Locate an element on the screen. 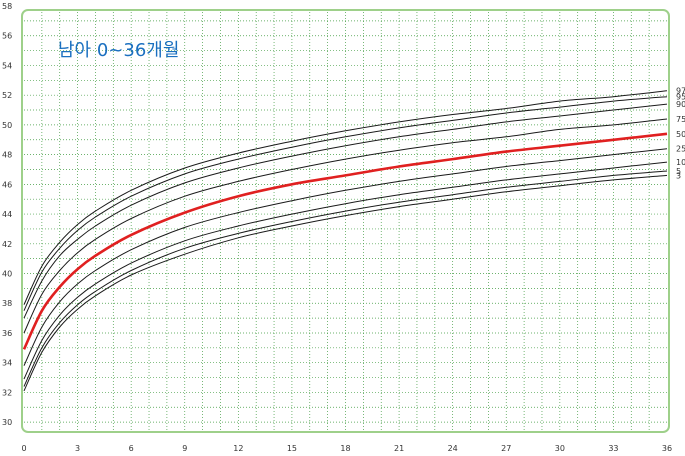 Image resolution: width=685 pixels, height=456 pixels. y-tick-label: 50 is located at coordinates (7, 125).